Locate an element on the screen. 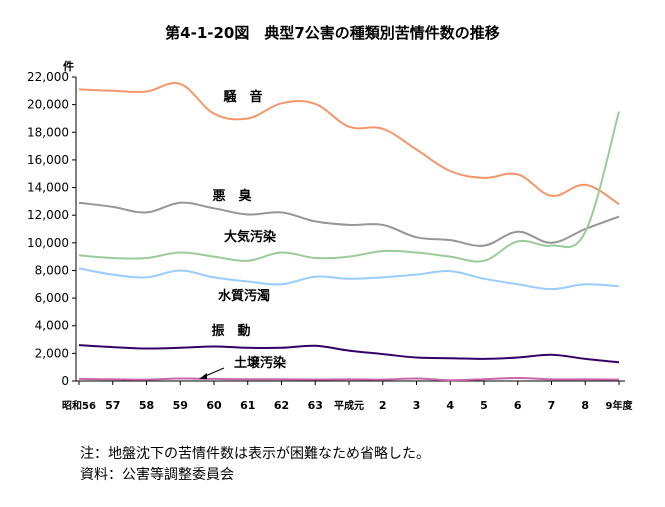 This screenshot has width=665, height=507. y-tick-label: 16,000 is located at coordinates (48, 160).